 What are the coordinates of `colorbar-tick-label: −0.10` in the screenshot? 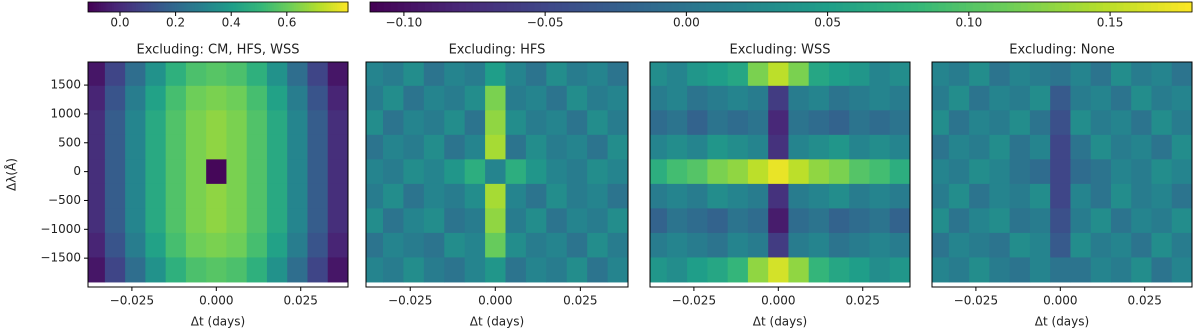 It's located at (404, 23).